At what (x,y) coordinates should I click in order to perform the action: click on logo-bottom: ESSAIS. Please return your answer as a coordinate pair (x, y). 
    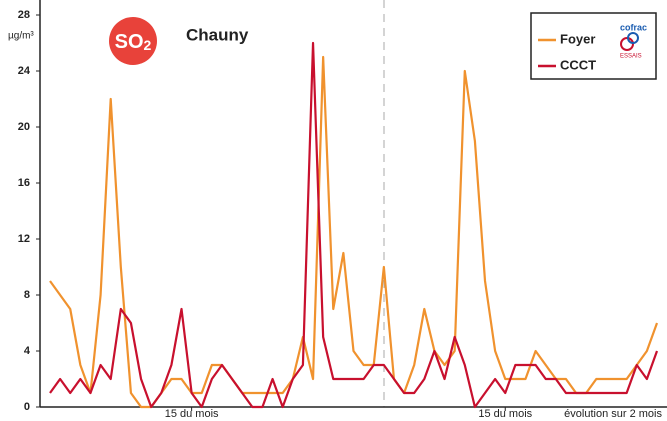
    Looking at the image, I should click on (631, 57).